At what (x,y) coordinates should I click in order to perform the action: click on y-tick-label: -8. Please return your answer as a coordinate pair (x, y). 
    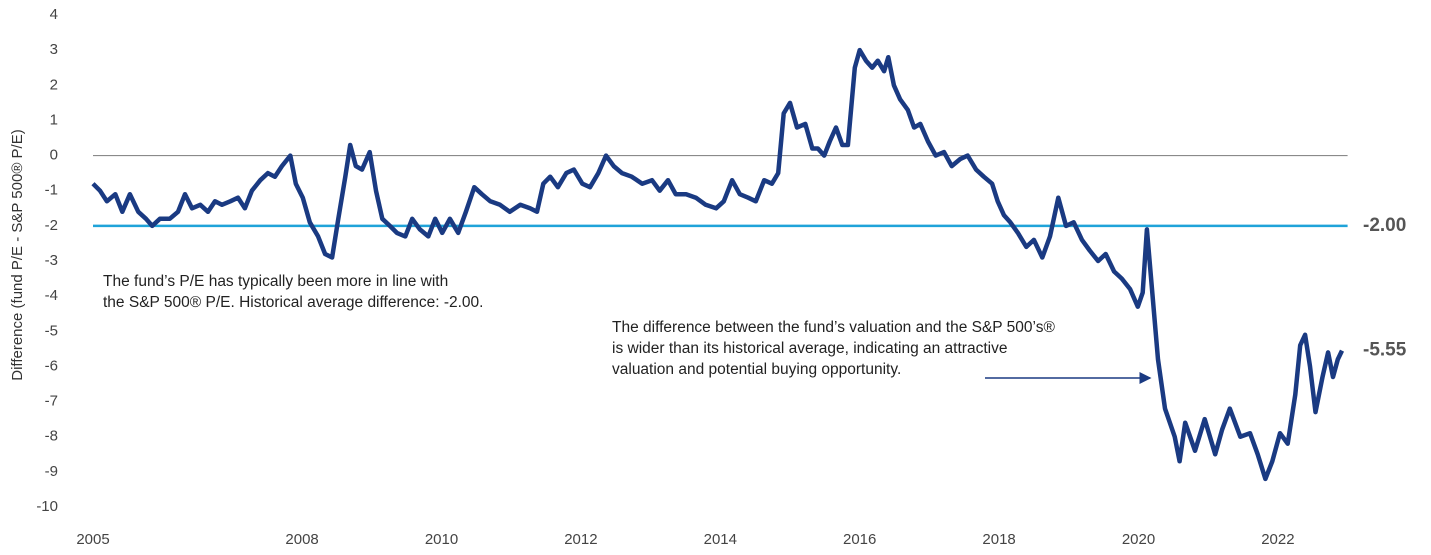
    Looking at the image, I should click on (51, 436).